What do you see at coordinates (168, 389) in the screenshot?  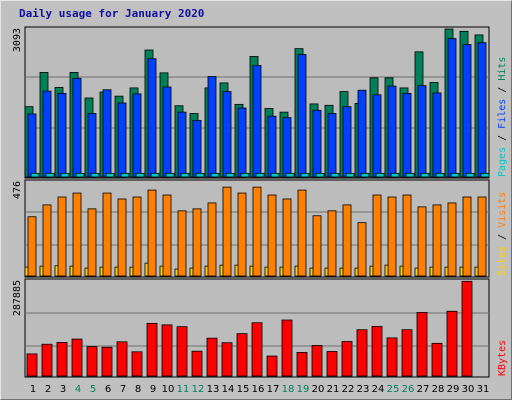 I see `day-label-10: 10` at bounding box center [168, 389].